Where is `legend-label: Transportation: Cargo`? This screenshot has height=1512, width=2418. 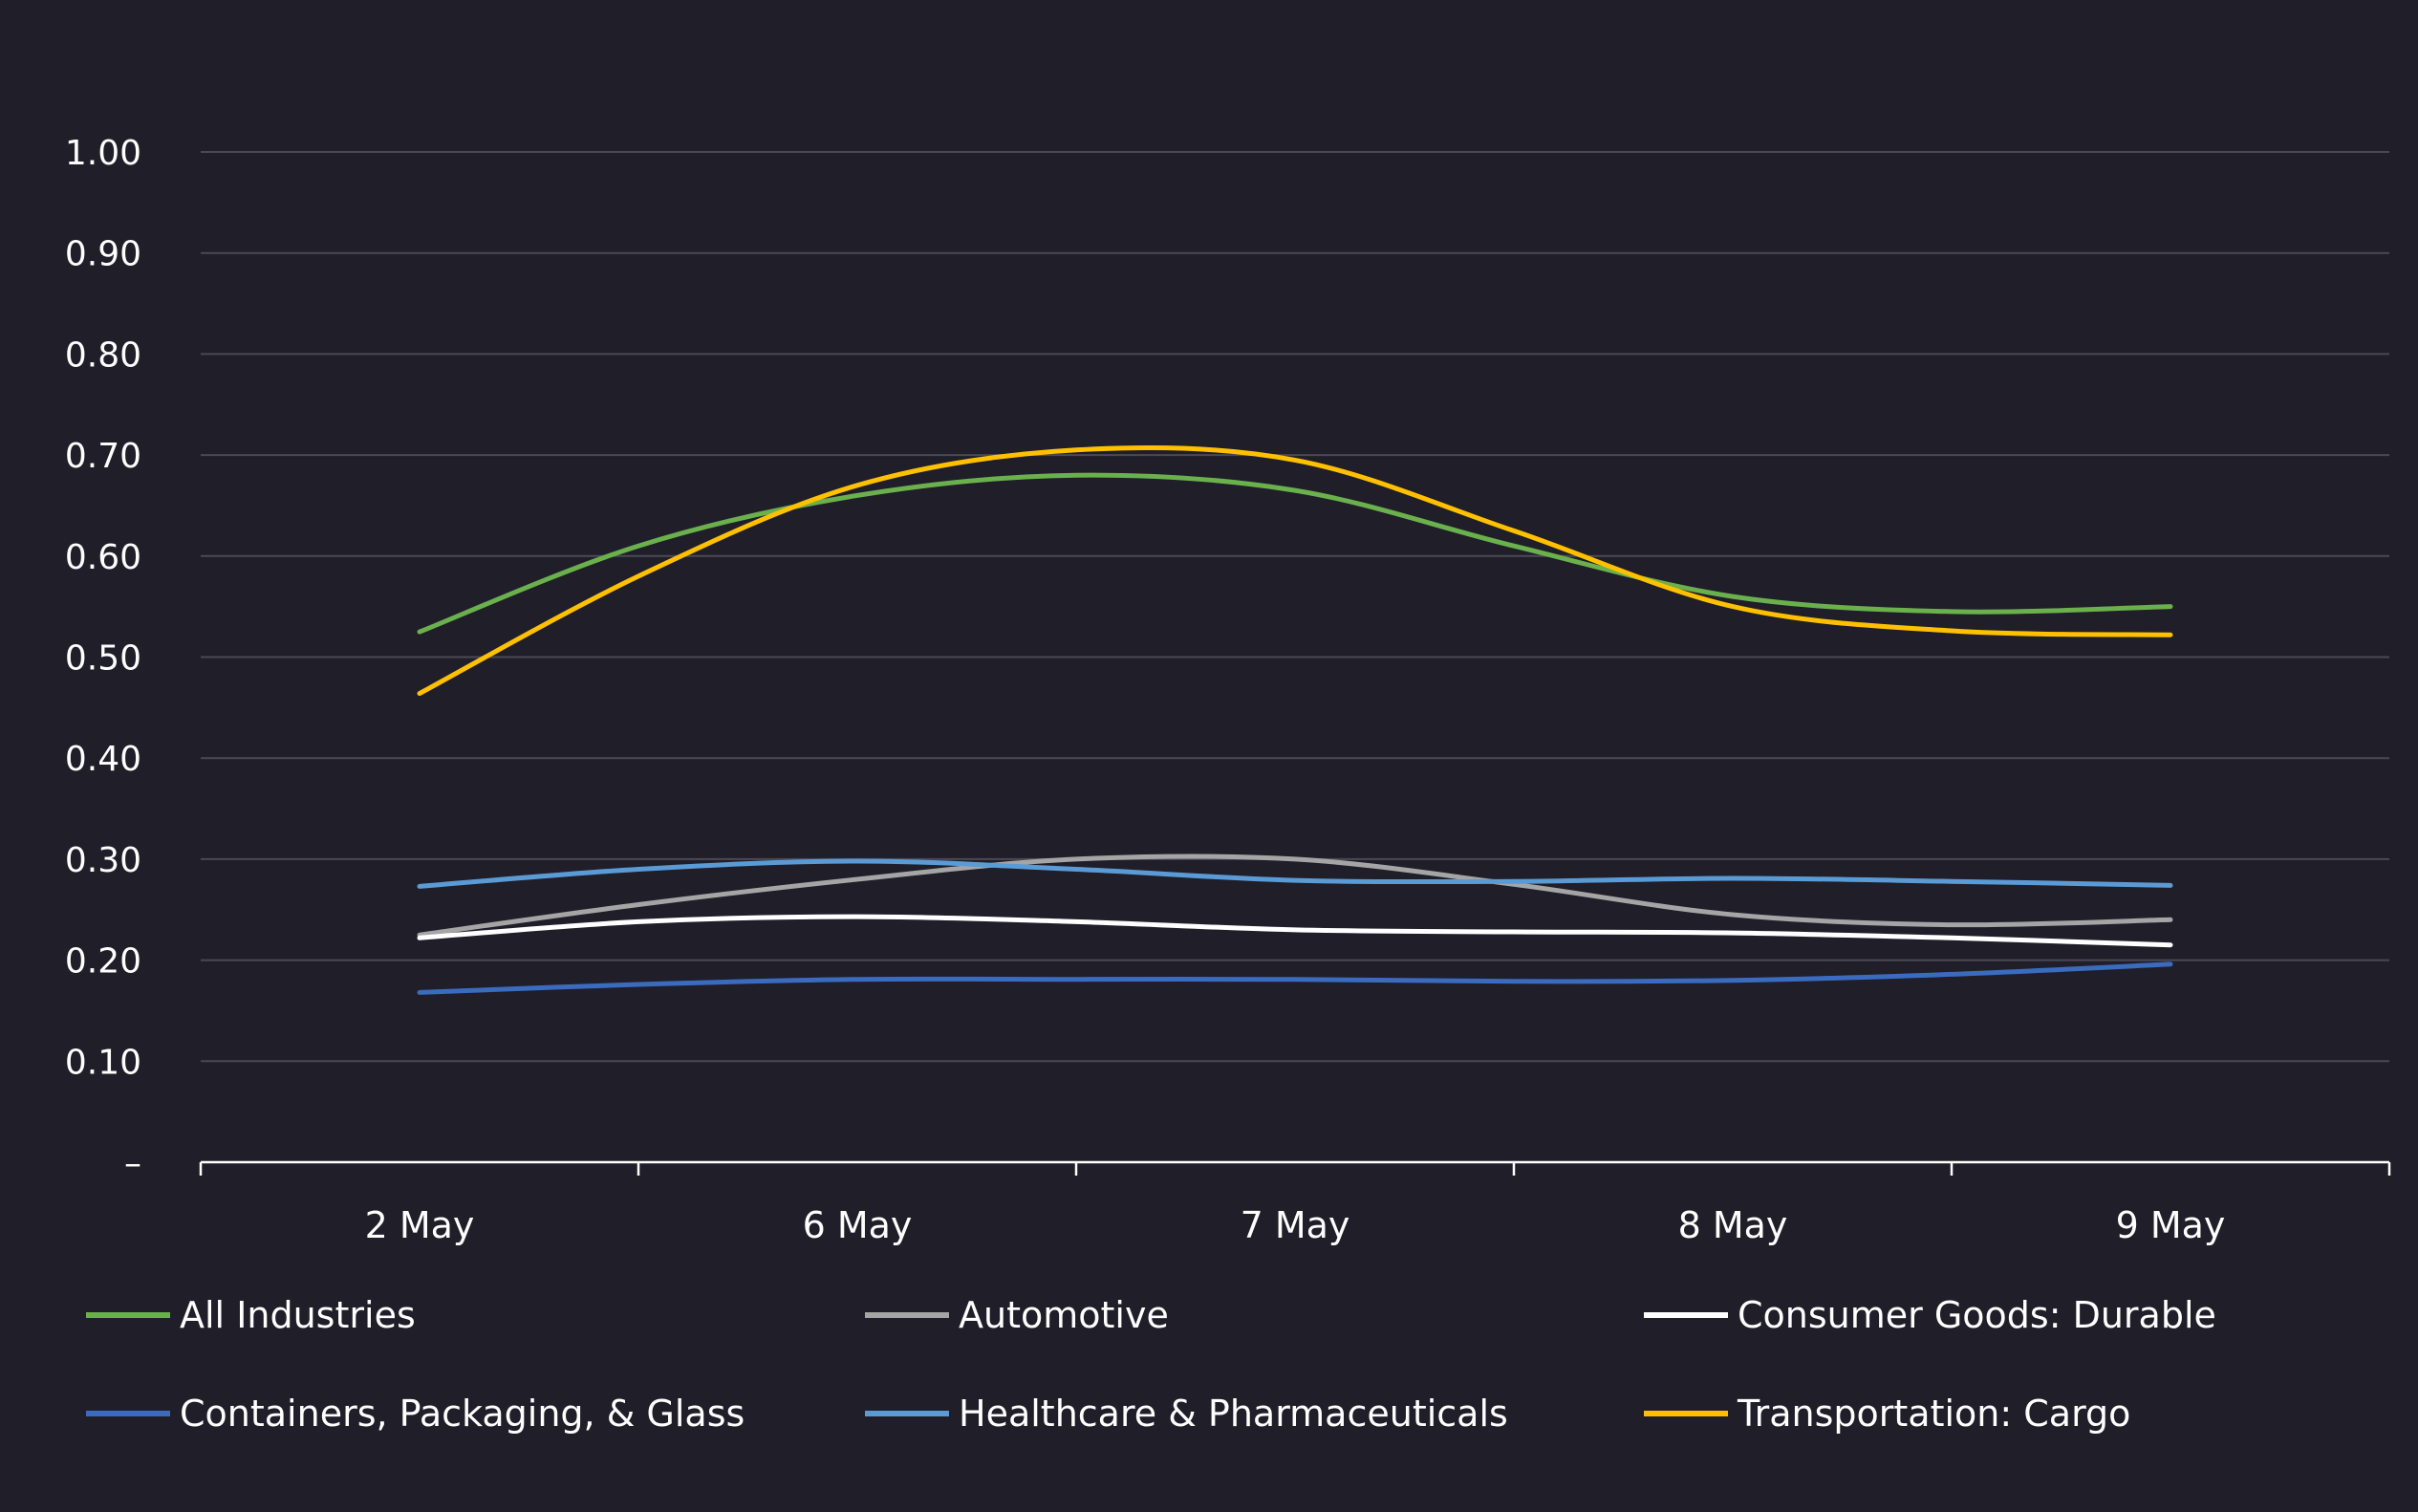 legend-label: Transportation: Cargo is located at coordinates (1933, 1414).